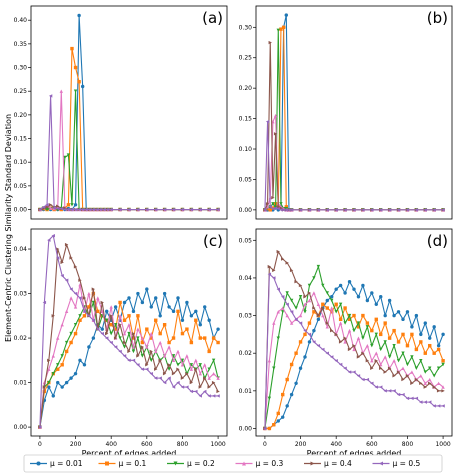  I want to click on y-tick-label: 0.35, so click(21, 44).